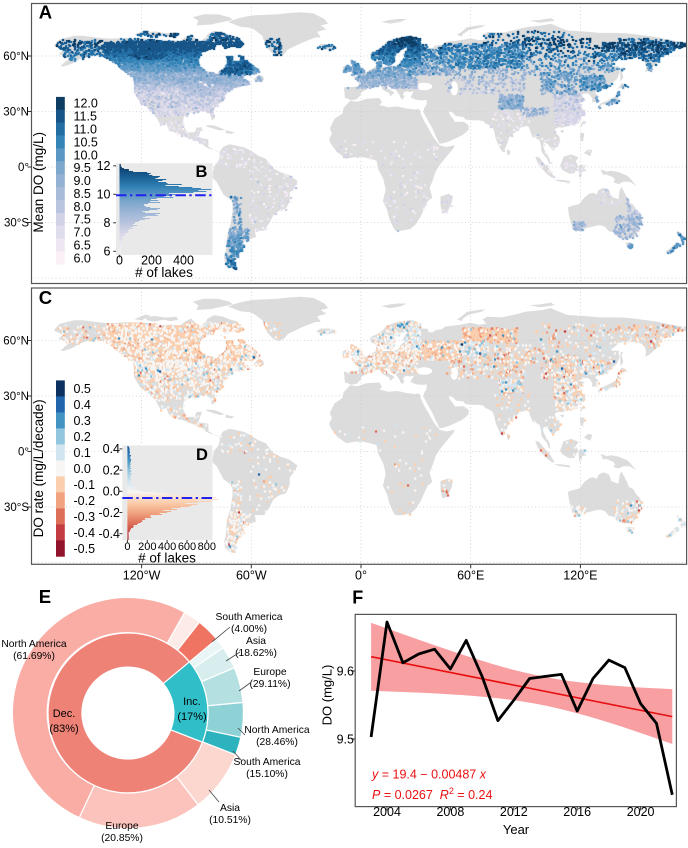  Describe the element at coordinates (45, 596) in the screenshot. I see `svg-text: E` at that location.